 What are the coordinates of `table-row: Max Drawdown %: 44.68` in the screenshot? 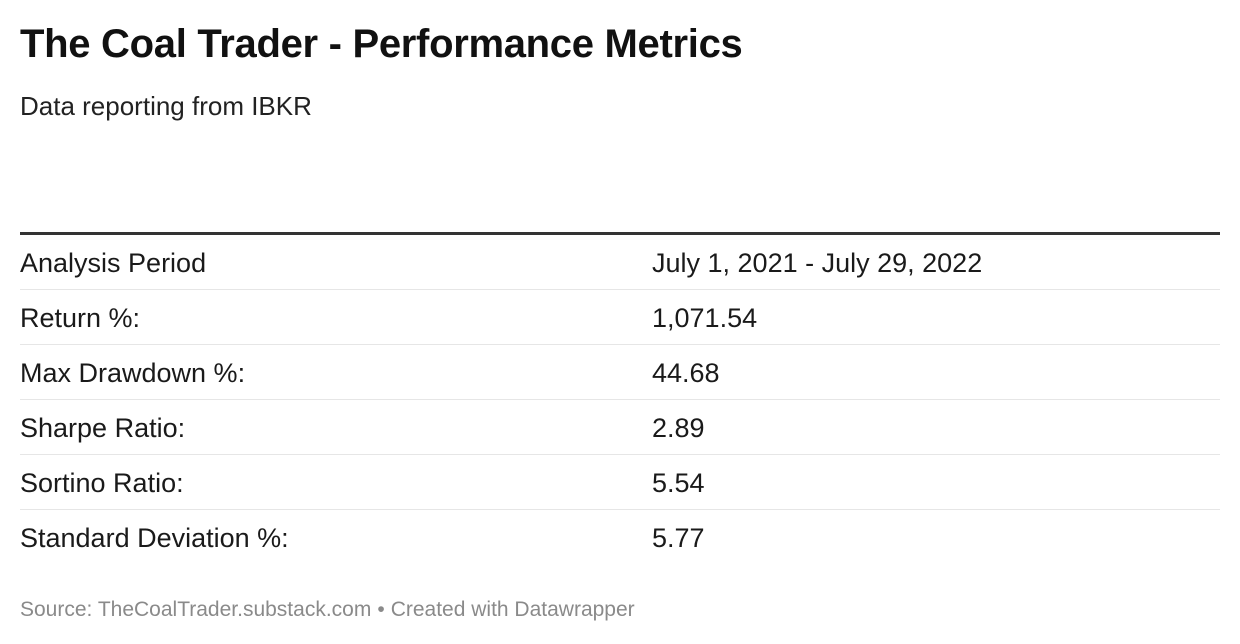 It's located at (620, 372).